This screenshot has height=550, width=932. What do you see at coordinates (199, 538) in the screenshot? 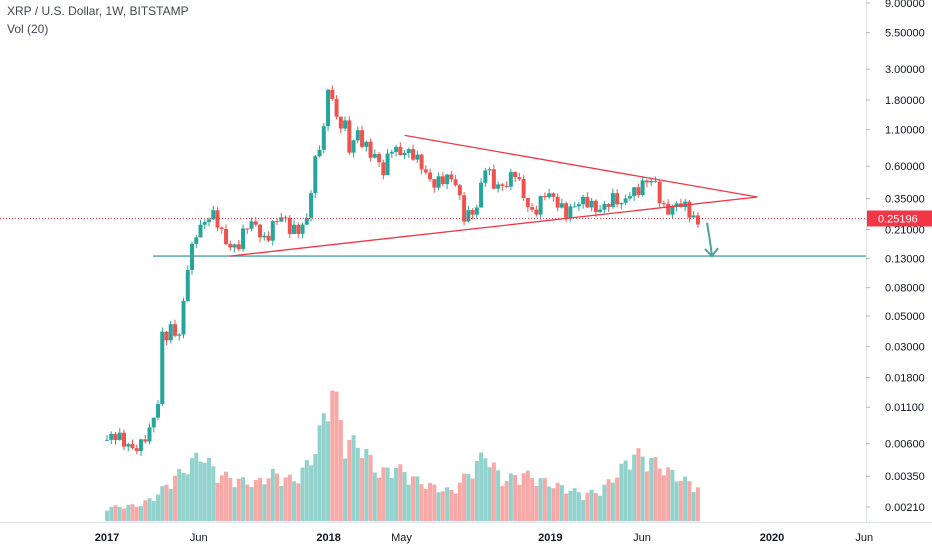
I see `x-tick-label: Jun` at bounding box center [199, 538].